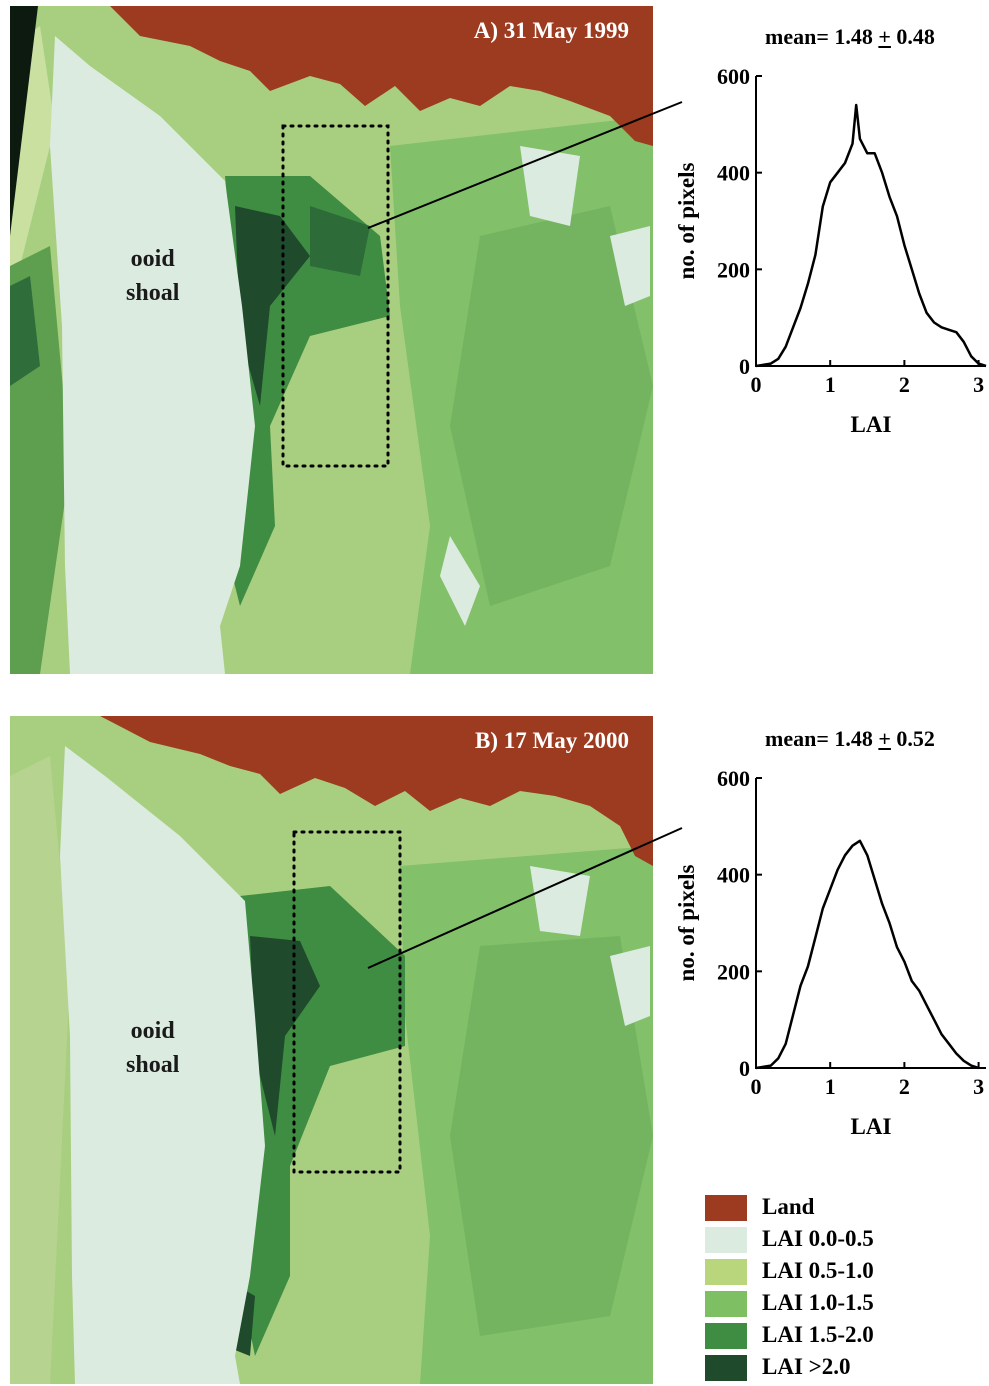 This screenshot has height=1386, width=989. What do you see at coordinates (912, 738) in the screenshot?
I see `mean-suffix: 0.52` at bounding box center [912, 738].